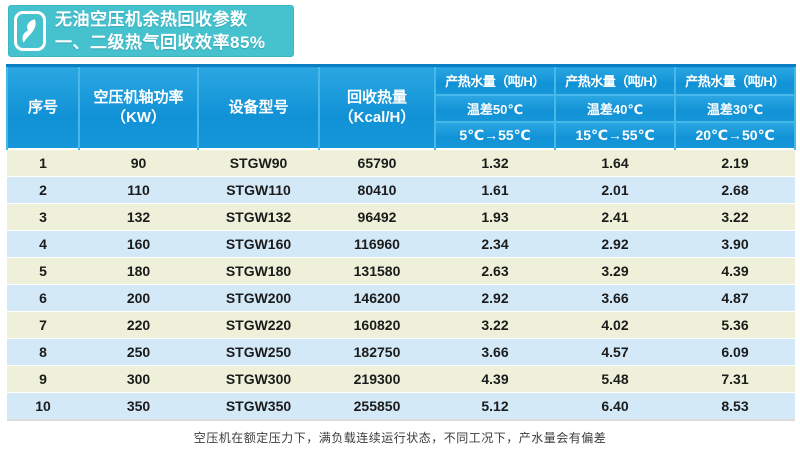 The width and height of the screenshot is (800, 452). I want to click on cell-water-30: 2.68, so click(735, 190).